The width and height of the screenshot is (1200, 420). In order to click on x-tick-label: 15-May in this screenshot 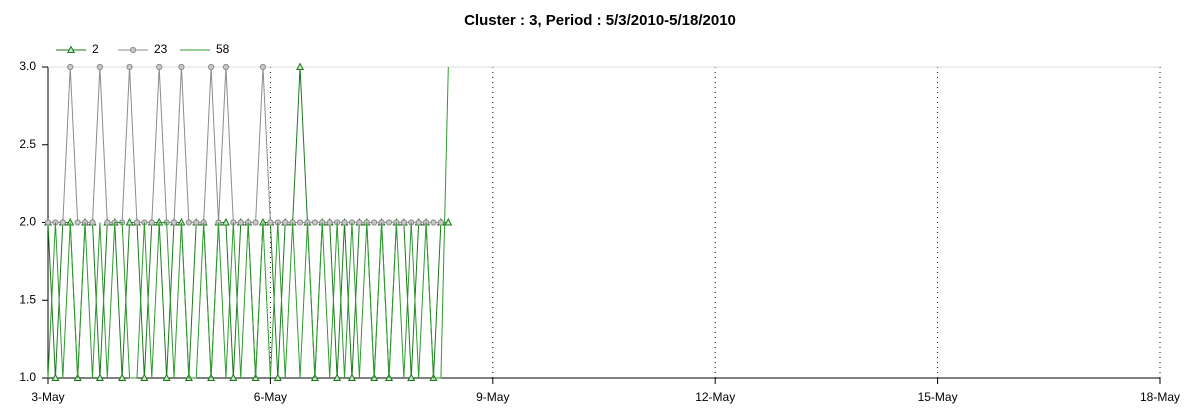, I will do `click(938, 397)`.